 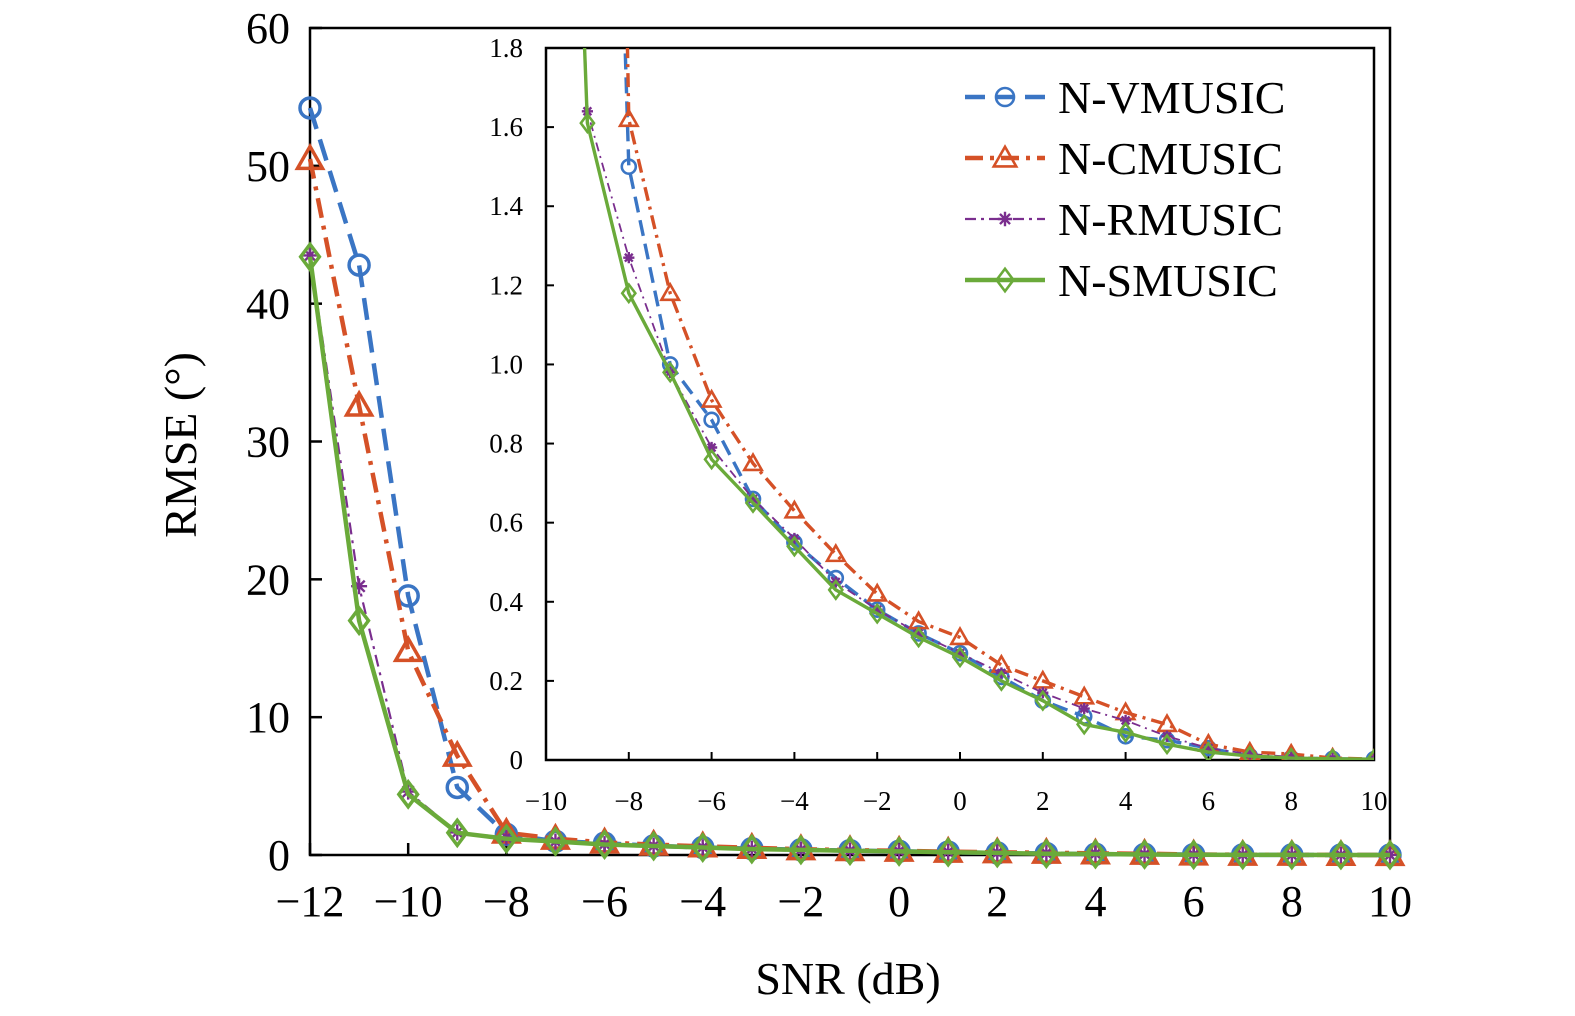 What do you see at coordinates (1171, 97) in the screenshot?
I see `legend-label: N-VMUSIC` at bounding box center [1171, 97].